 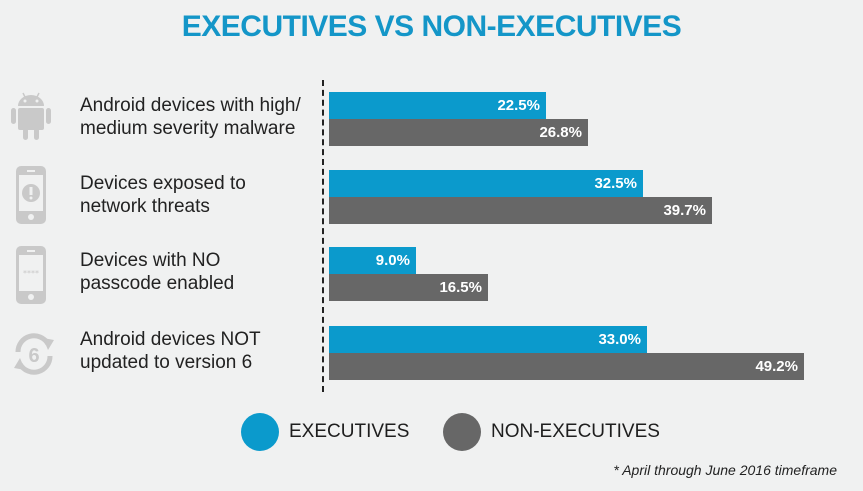 I want to click on data-label: 49.2%, so click(x=776, y=366).